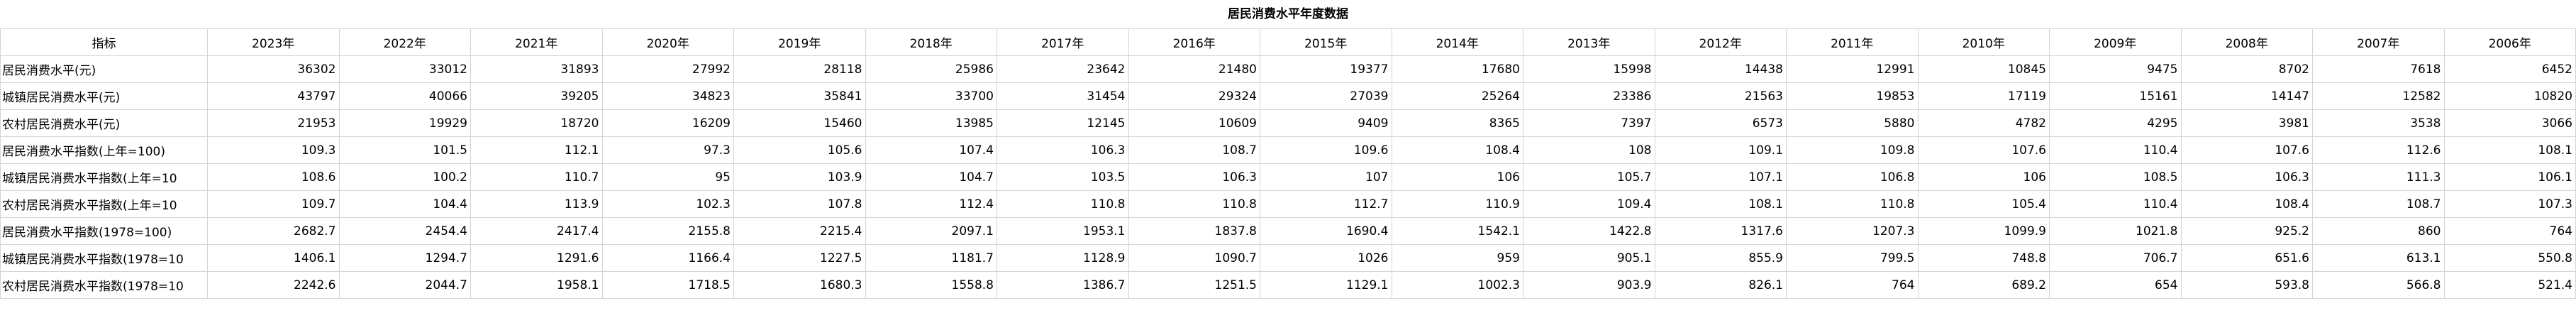  I want to click on value-cell: 4295, so click(2115, 123).